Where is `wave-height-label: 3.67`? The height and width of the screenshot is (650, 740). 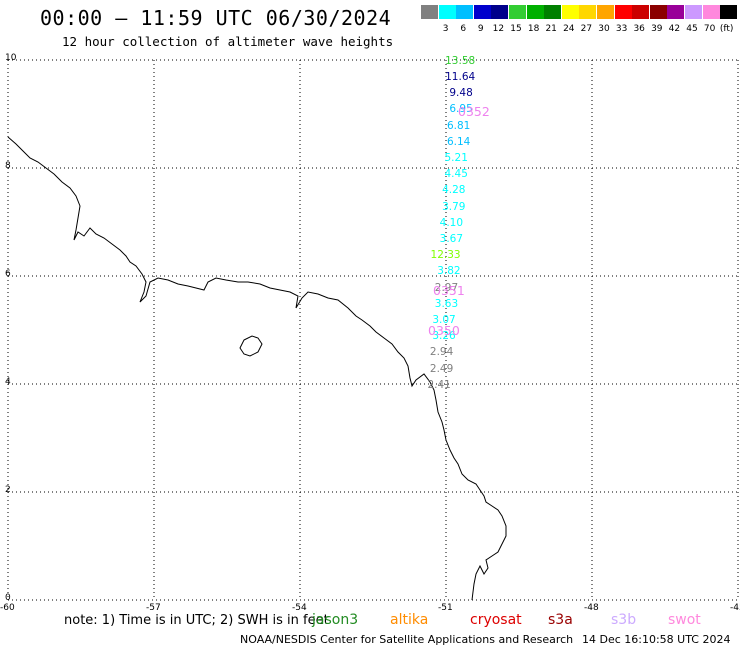 wave-height-label: 3.67 is located at coordinates (451, 238).